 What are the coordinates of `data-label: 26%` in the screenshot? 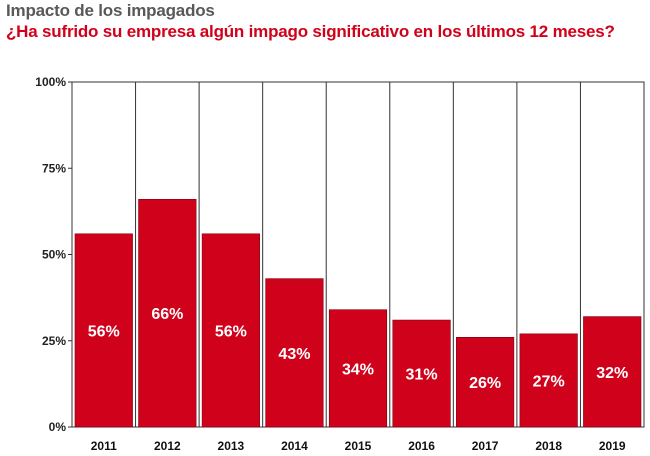 It's located at (485, 383).